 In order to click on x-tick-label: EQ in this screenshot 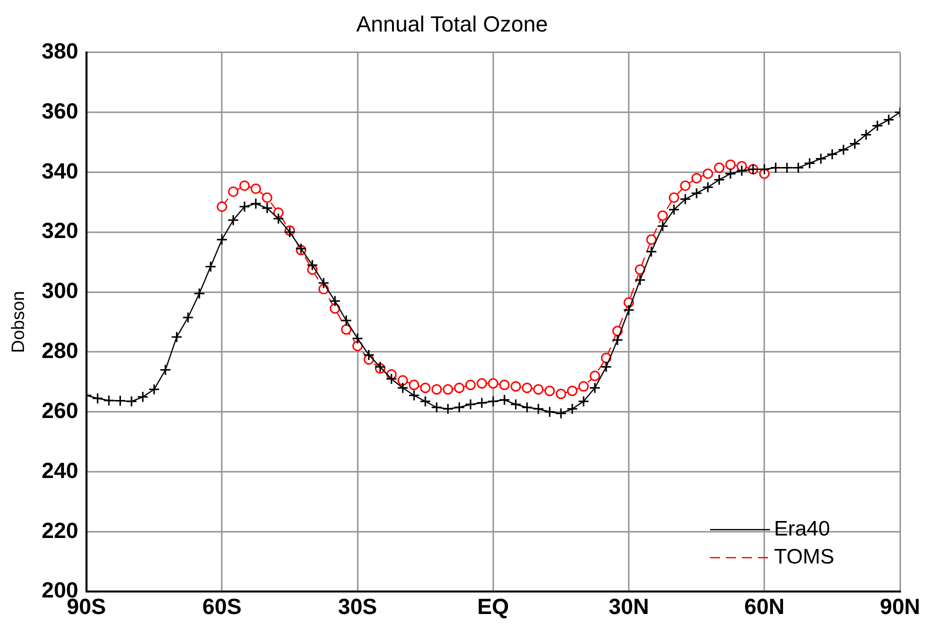, I will do `click(493, 606)`.